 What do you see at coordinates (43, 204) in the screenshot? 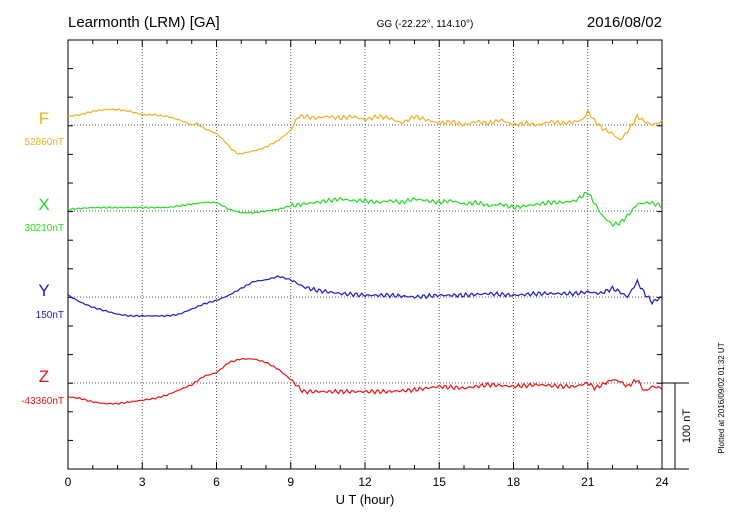
I see `series-name-X: X` at bounding box center [43, 204].